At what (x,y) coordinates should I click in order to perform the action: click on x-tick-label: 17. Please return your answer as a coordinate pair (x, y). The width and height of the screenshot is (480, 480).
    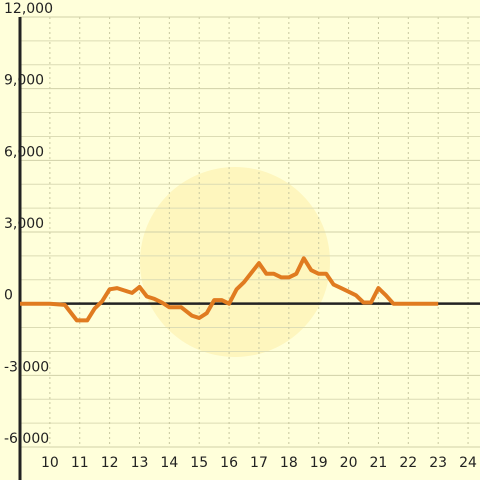
    Looking at the image, I should click on (259, 463).